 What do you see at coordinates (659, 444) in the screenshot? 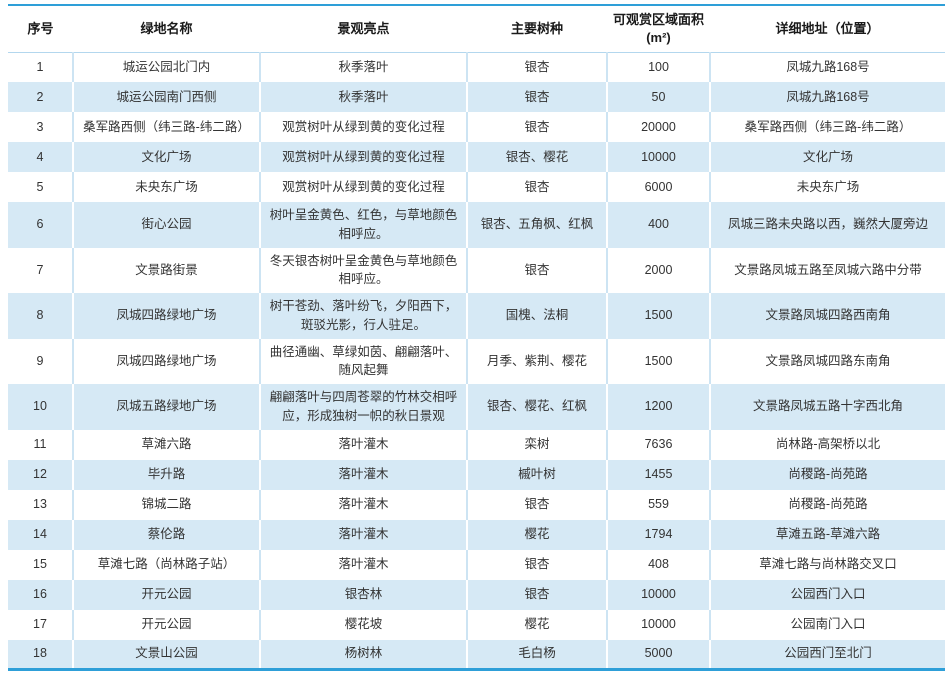
I see `cell-area: 7636` at bounding box center [659, 444].